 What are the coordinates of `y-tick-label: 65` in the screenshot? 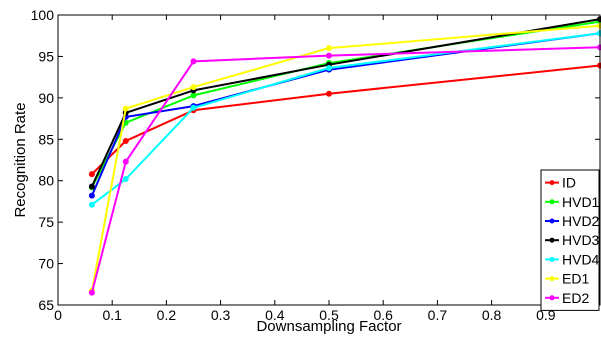 It's located at (46, 305).